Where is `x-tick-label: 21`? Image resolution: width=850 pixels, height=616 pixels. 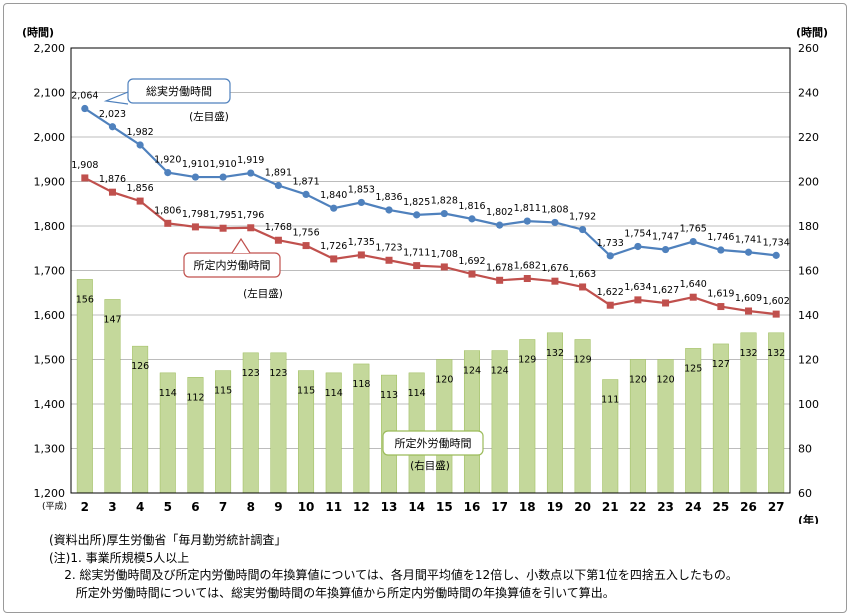 x-tick-label: 21 is located at coordinates (610, 507).